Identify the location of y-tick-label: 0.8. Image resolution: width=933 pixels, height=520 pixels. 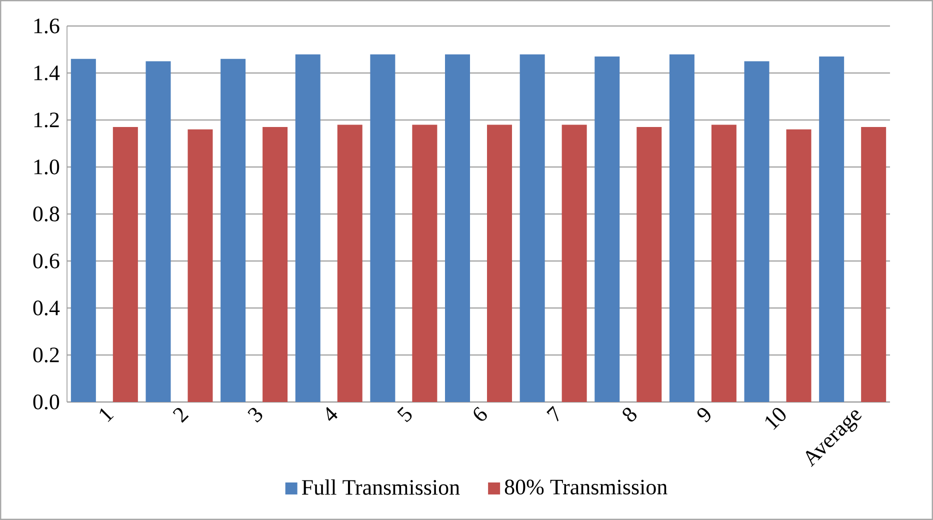
(46, 214).